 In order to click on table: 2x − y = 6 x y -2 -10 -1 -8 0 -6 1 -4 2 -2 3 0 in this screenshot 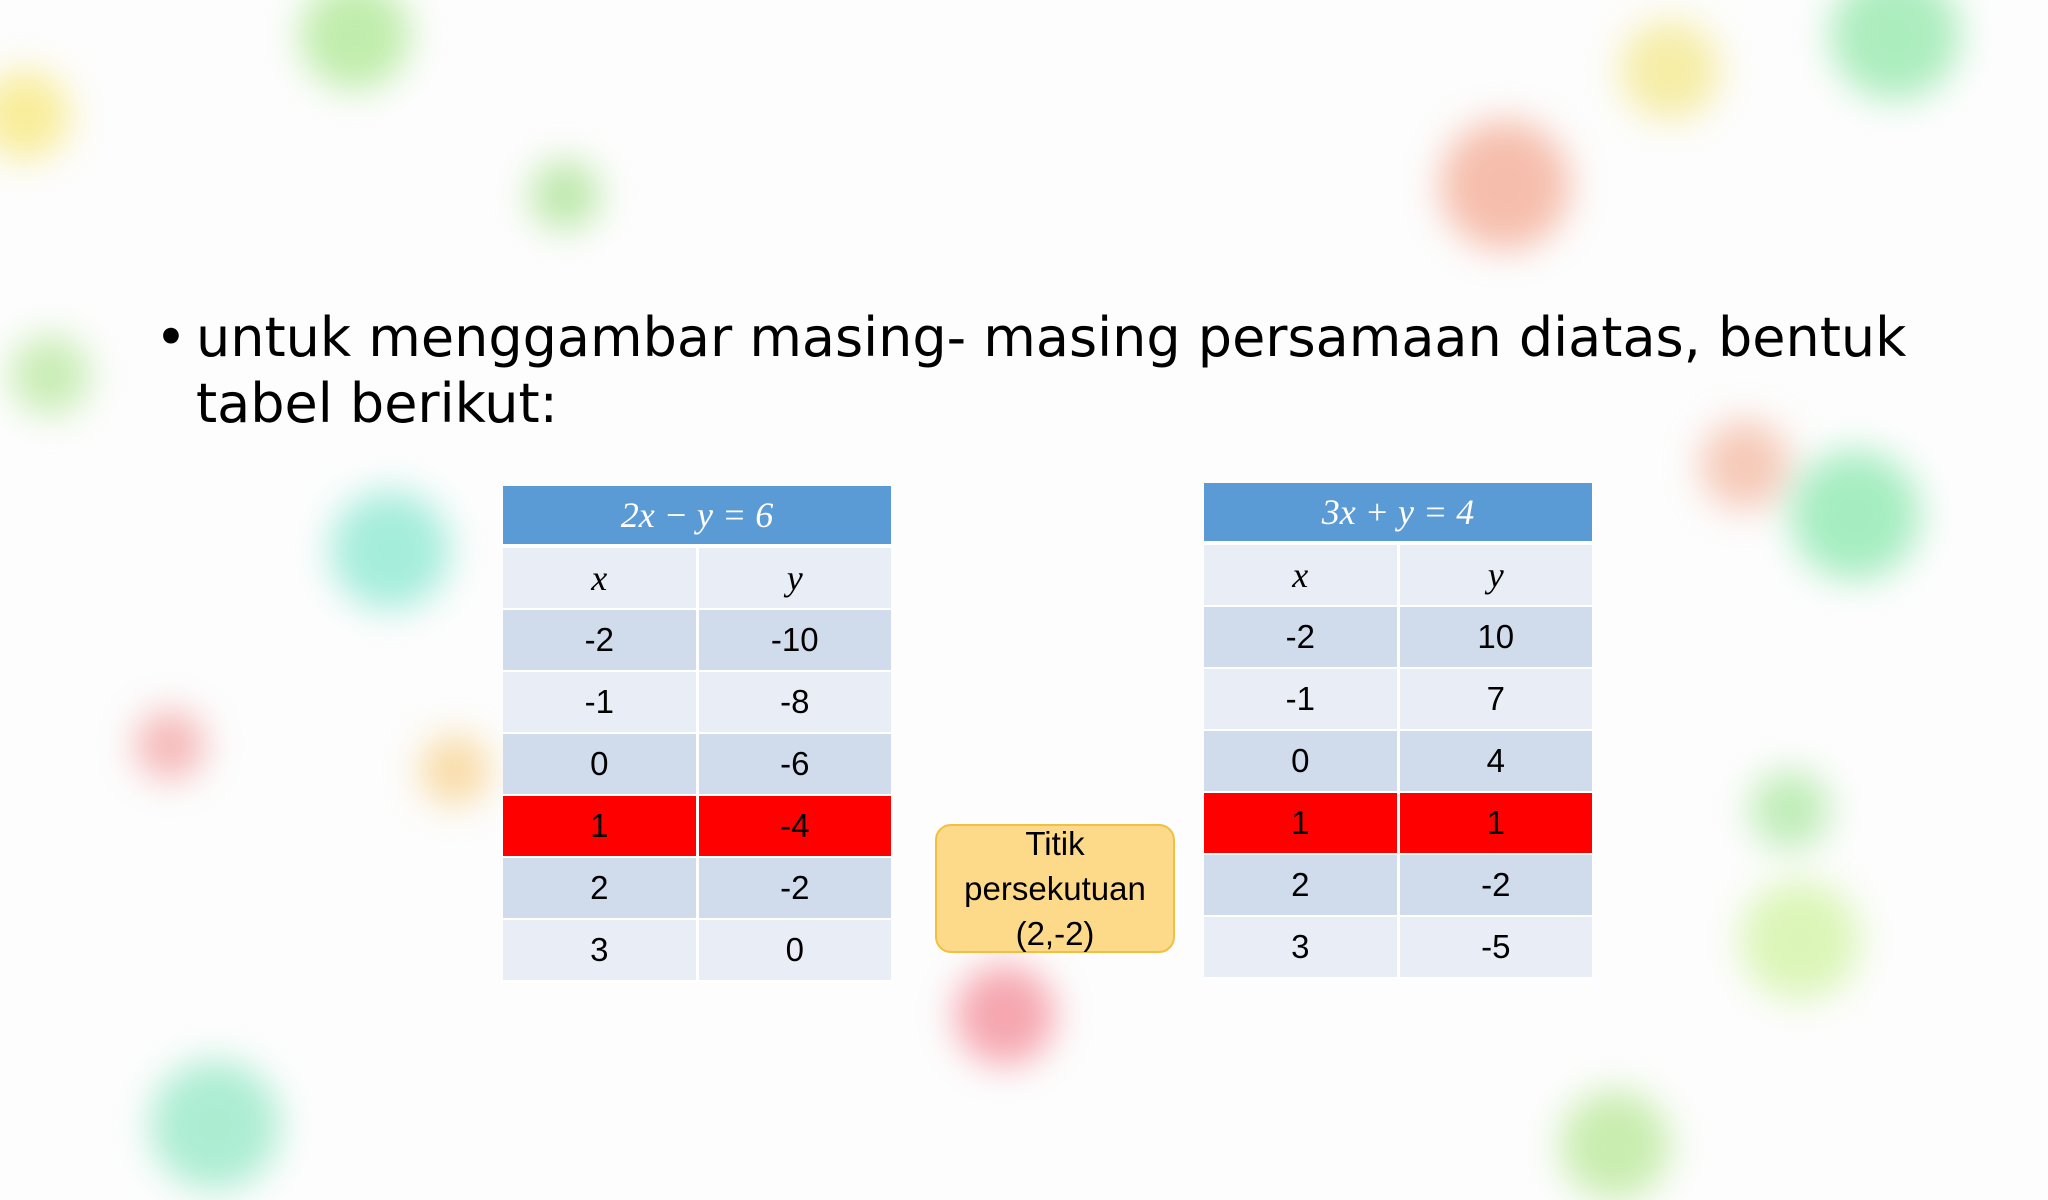, I will do `click(697, 734)`.